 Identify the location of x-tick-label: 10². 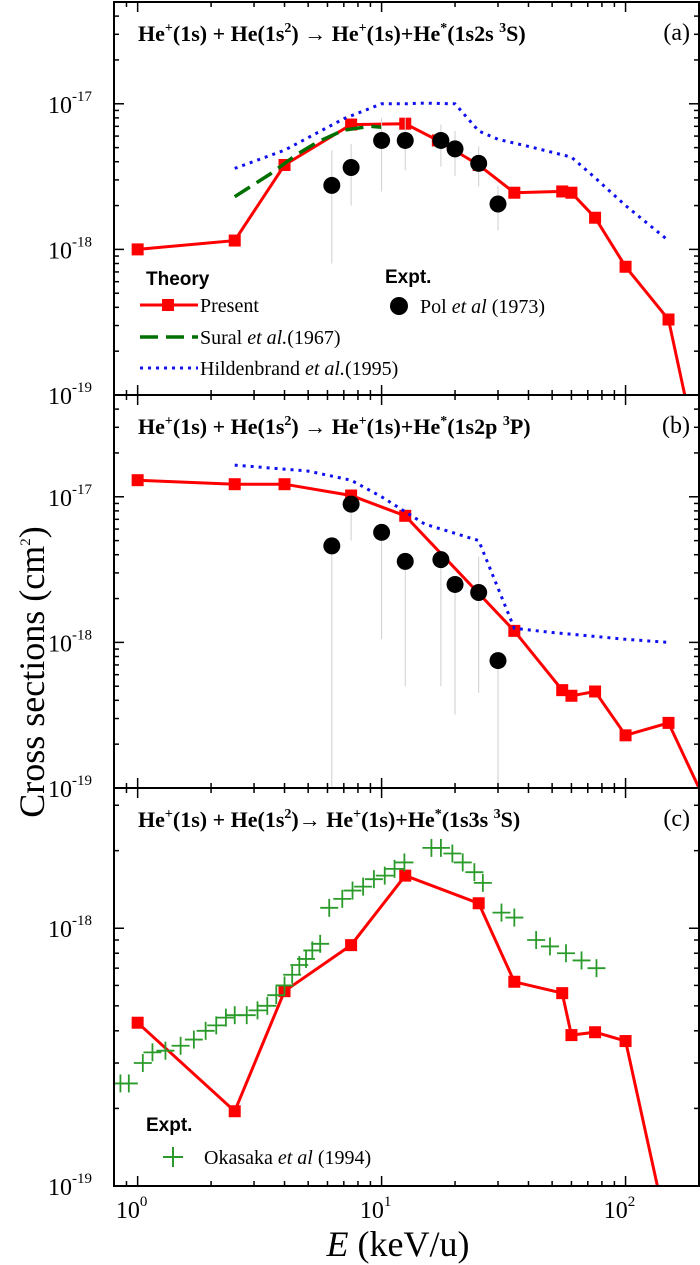
(620, 1209).